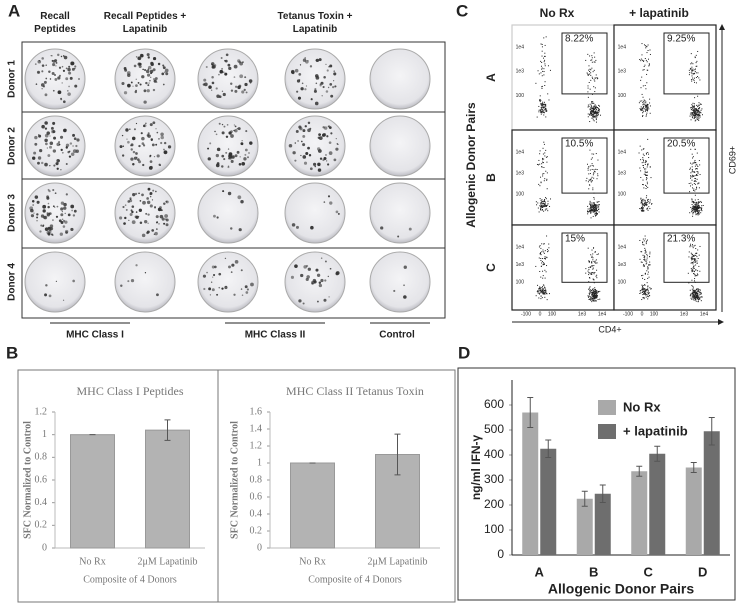 The width and height of the screenshot is (740, 605). Describe the element at coordinates (520, 72) in the screenshot. I see `y-tick-label: 1e3` at that location.